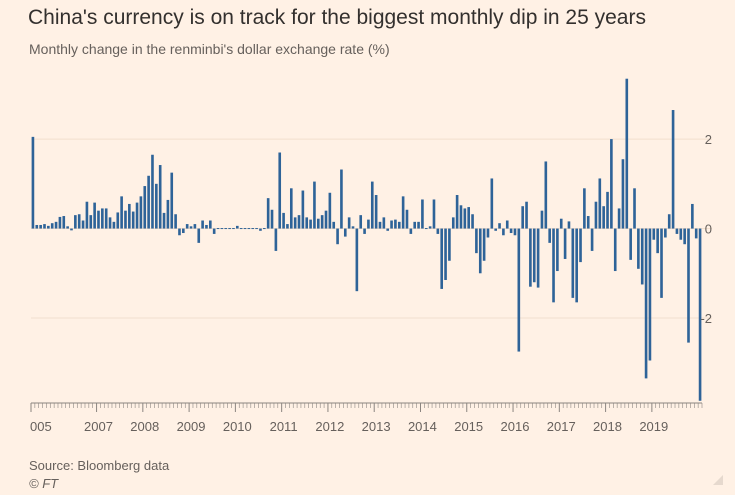 This screenshot has height=495, width=735. I want to click on x-tick-label: 2015, so click(468, 426).